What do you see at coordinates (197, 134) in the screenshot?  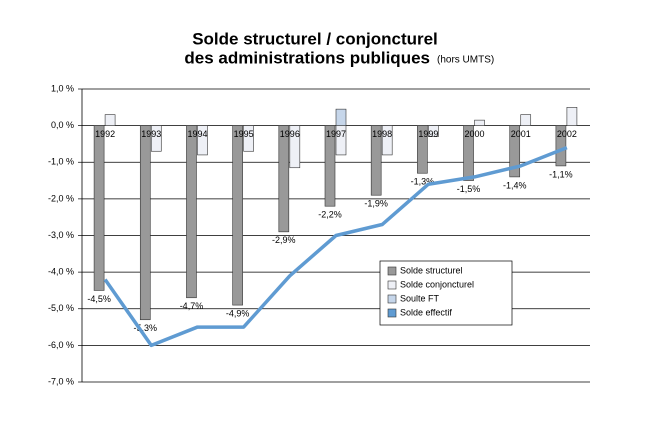 I see `x-tick-label: 1994` at bounding box center [197, 134].